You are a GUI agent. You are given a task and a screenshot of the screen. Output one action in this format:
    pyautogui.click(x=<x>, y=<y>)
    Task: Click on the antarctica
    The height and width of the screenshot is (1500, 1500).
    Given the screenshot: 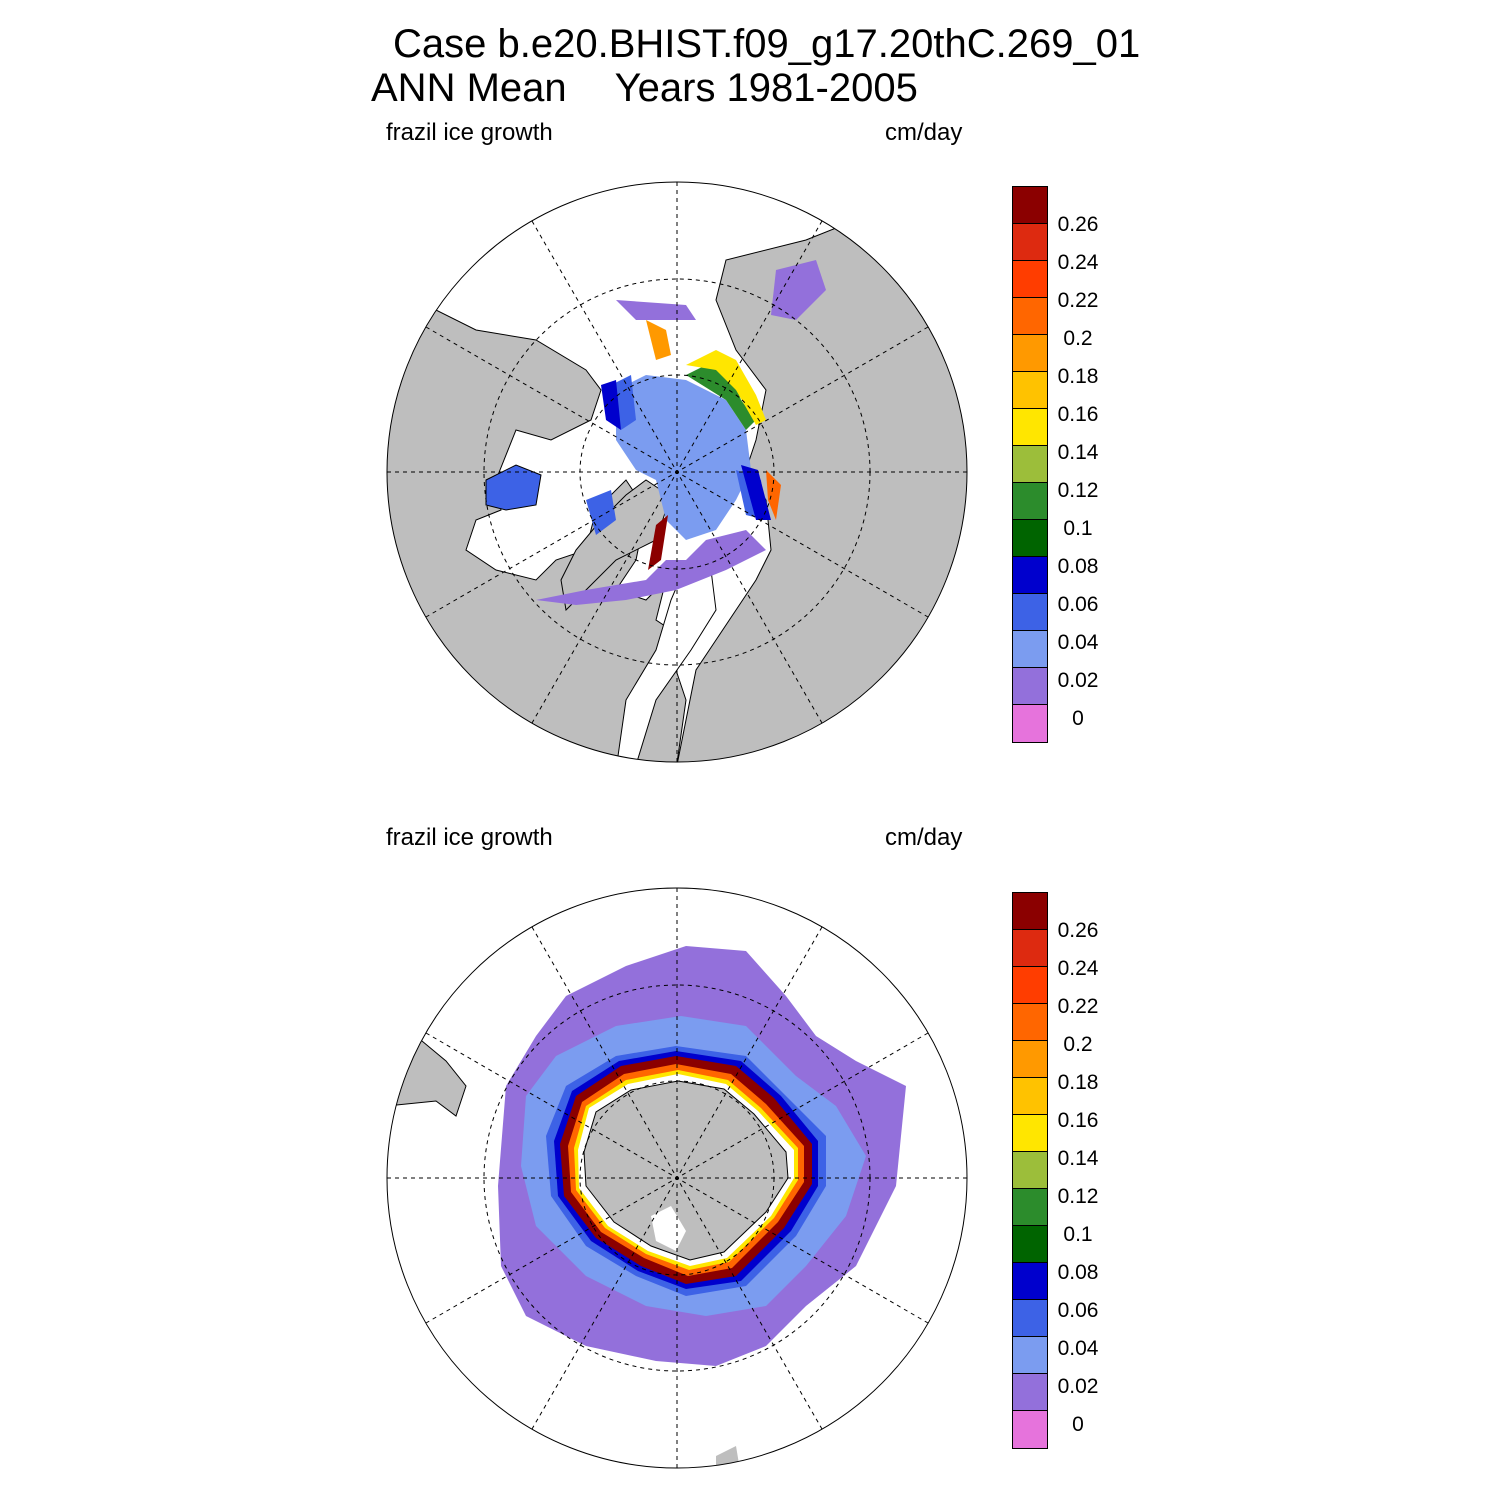 What is the action you would take?
    pyautogui.click(x=686, y=1170)
    